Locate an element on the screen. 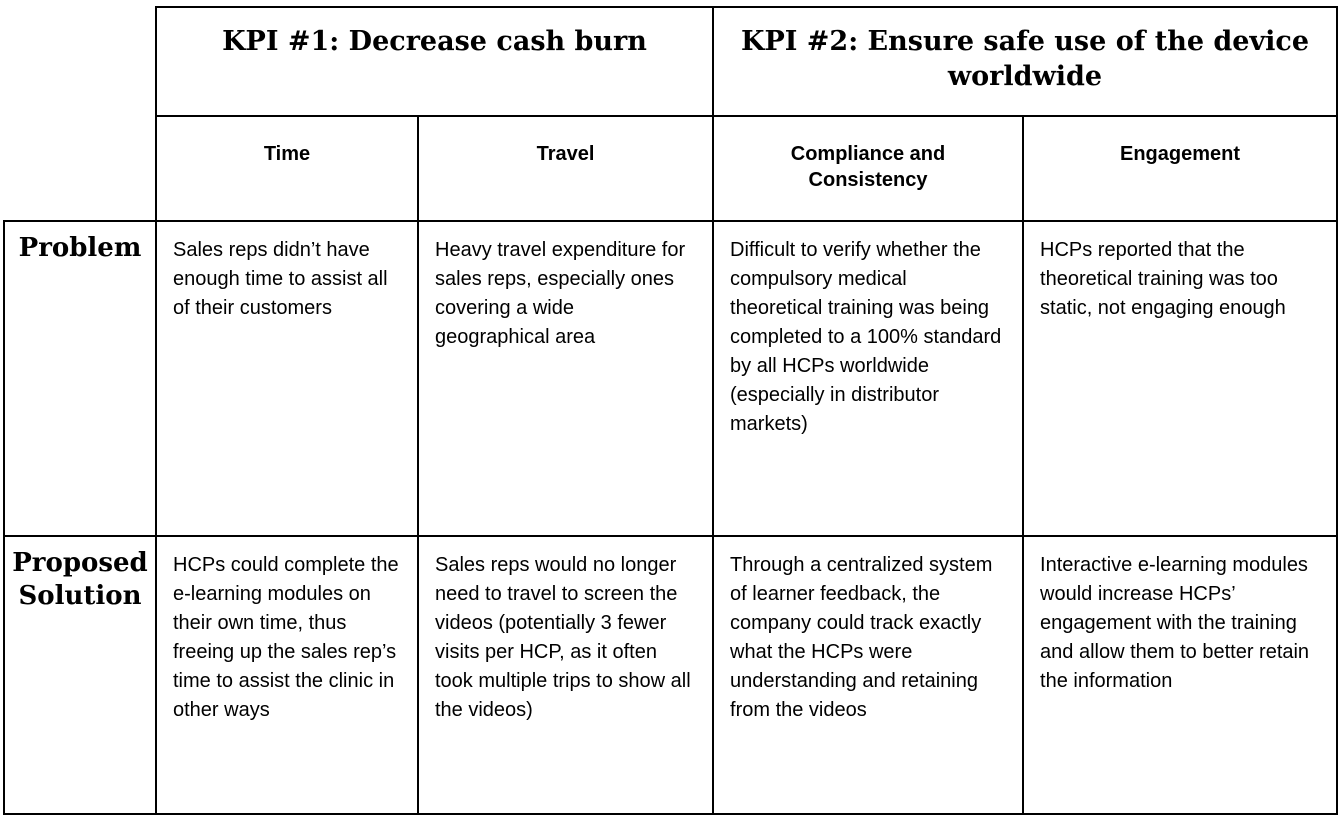 The image size is (1341, 823). proposed-solution-row-label: Proposed Solution is located at coordinates (80, 675).